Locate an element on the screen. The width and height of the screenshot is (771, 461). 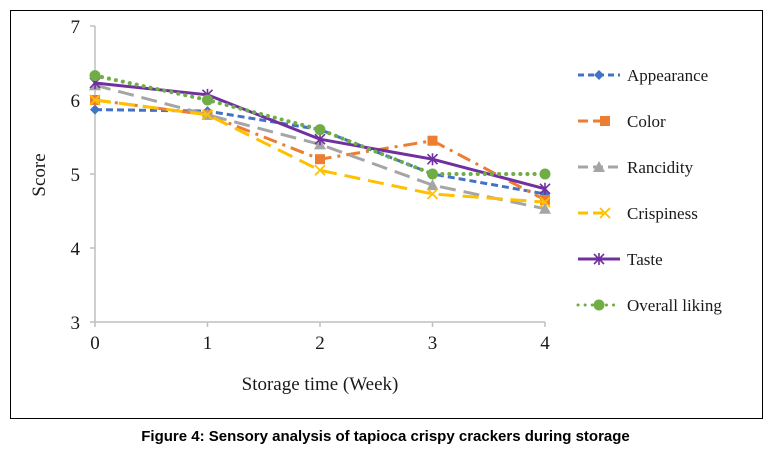
legend-item-rancidity: Rancidity is located at coordinates (636, 167).